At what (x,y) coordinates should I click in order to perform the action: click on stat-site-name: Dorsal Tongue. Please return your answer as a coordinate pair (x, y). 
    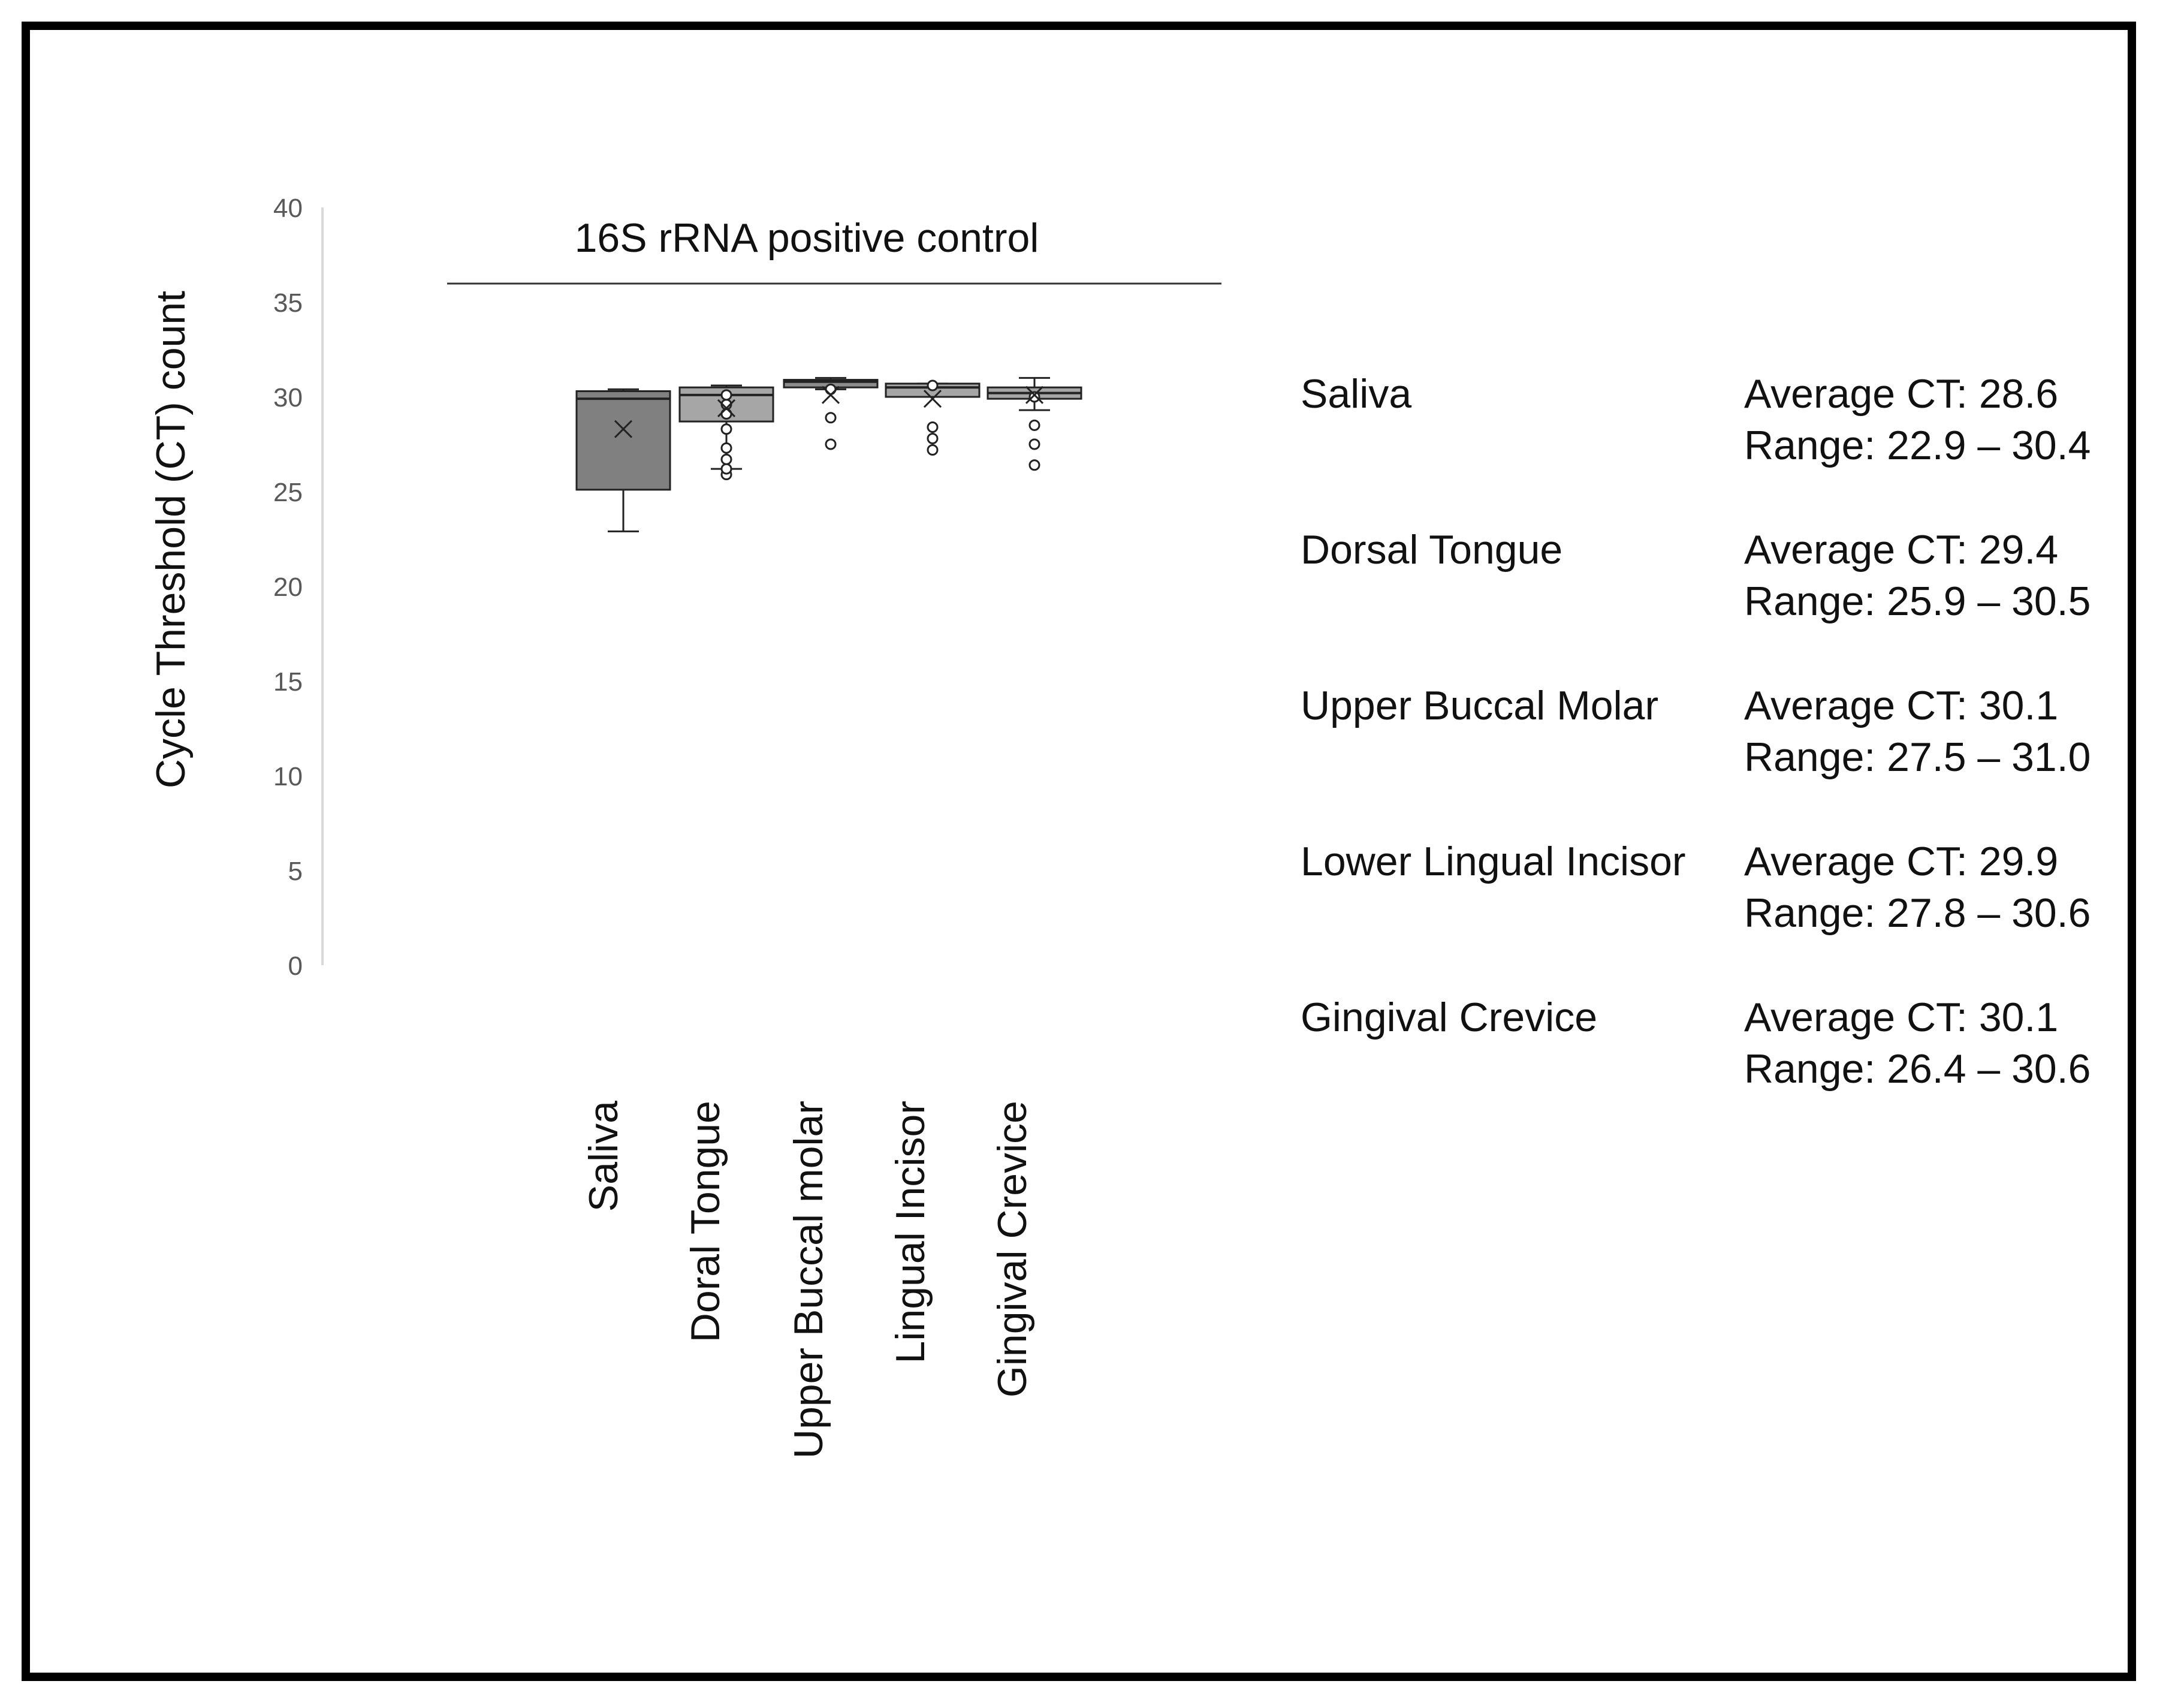
    Looking at the image, I should click on (1432, 550).